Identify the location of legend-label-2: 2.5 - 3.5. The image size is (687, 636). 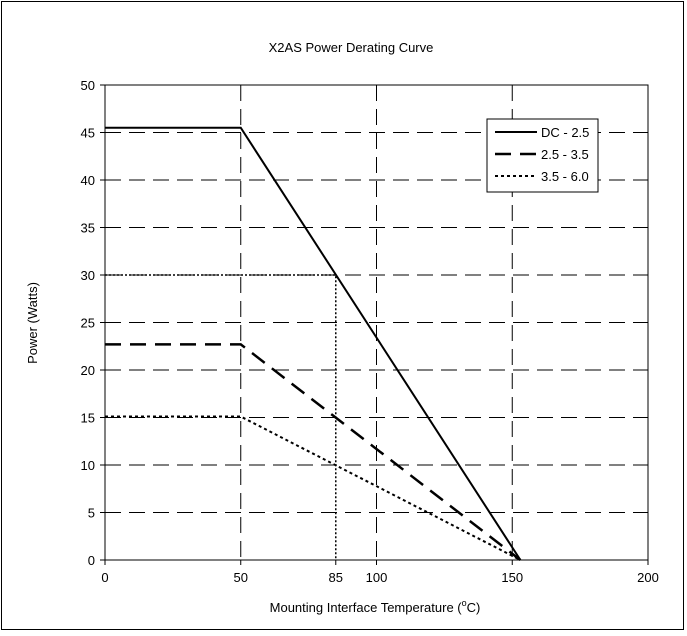
(565, 154).